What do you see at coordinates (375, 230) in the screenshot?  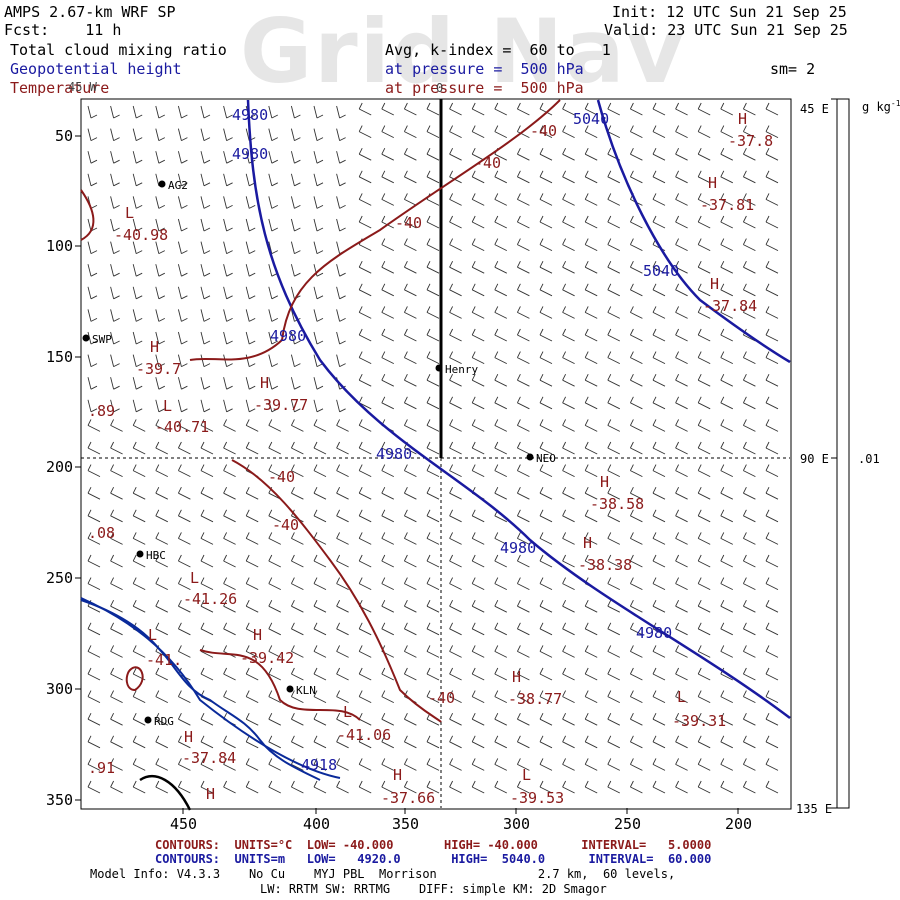 I see `temp-contour-minus40-north` at bounding box center [375, 230].